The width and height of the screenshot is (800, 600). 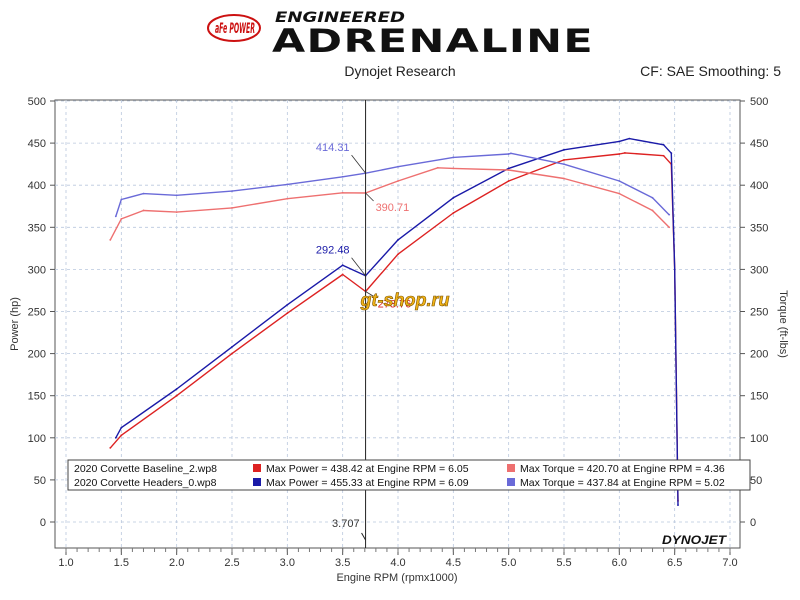 I want to click on brand-logo: aFe POWER, so click(x=234, y=28).